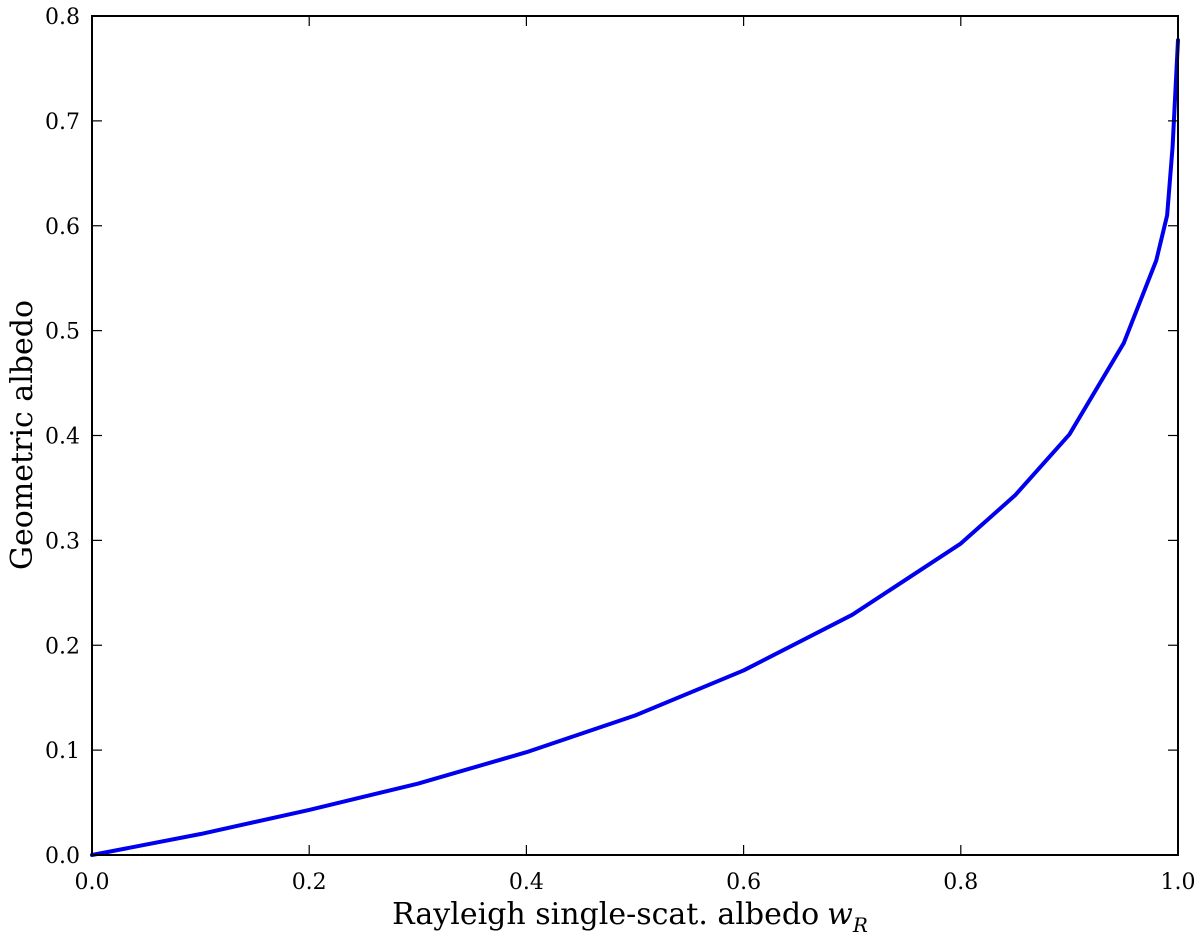 Image resolution: width=1200 pixels, height=944 pixels. I want to click on y-tick-label: 0.5, so click(62, 332).